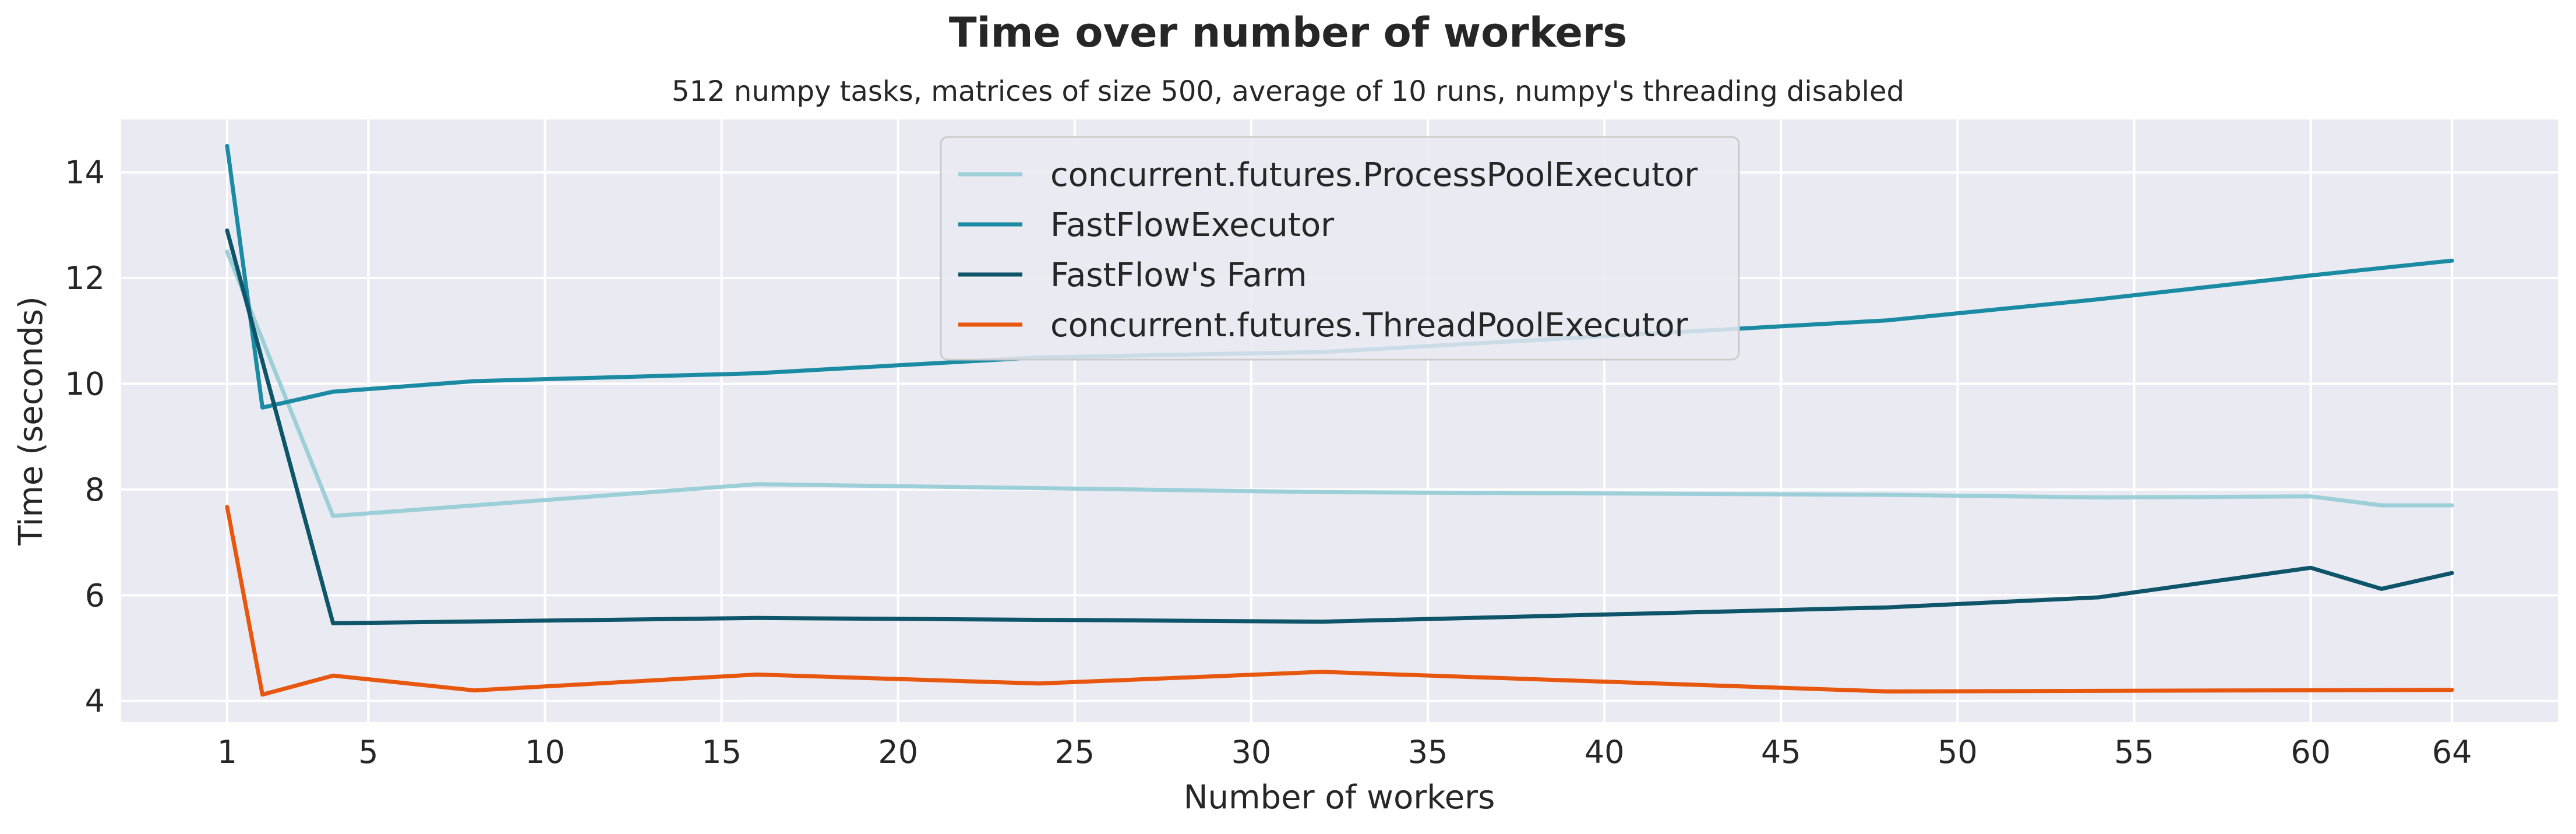 The height and width of the screenshot is (834, 2576). I want to click on y-tick-label: 4, so click(95, 701).